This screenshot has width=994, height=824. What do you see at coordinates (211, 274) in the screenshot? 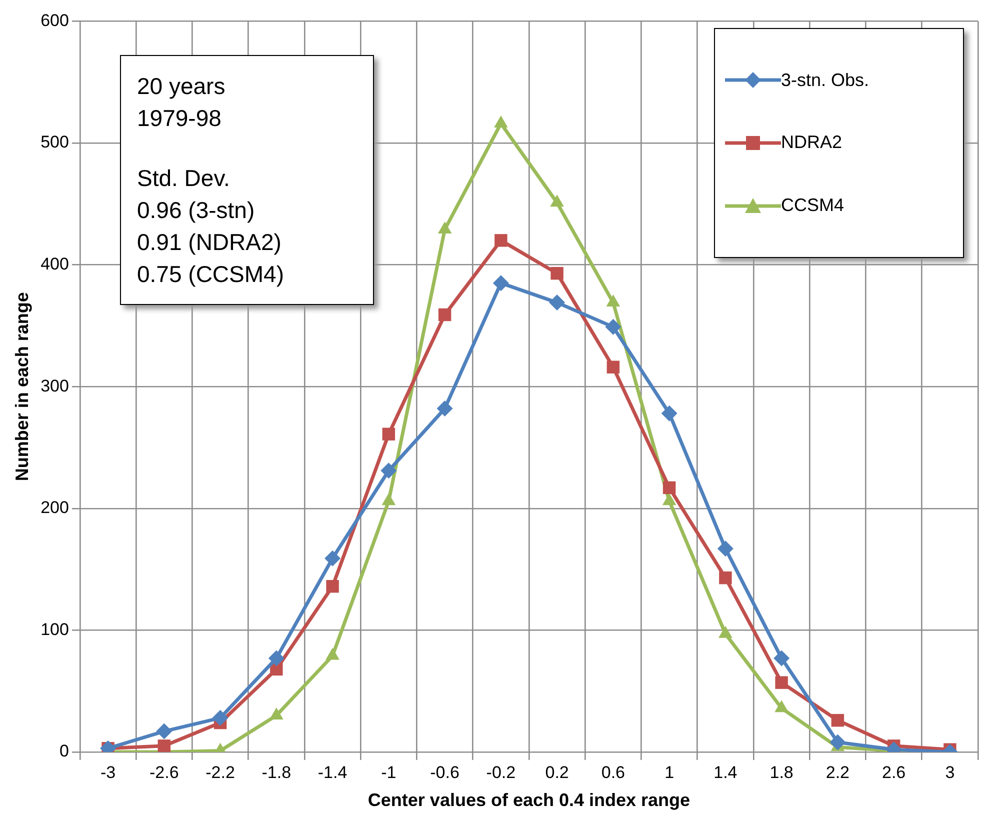
I see `annotation: 0.75 (CCSM4)` at bounding box center [211, 274].